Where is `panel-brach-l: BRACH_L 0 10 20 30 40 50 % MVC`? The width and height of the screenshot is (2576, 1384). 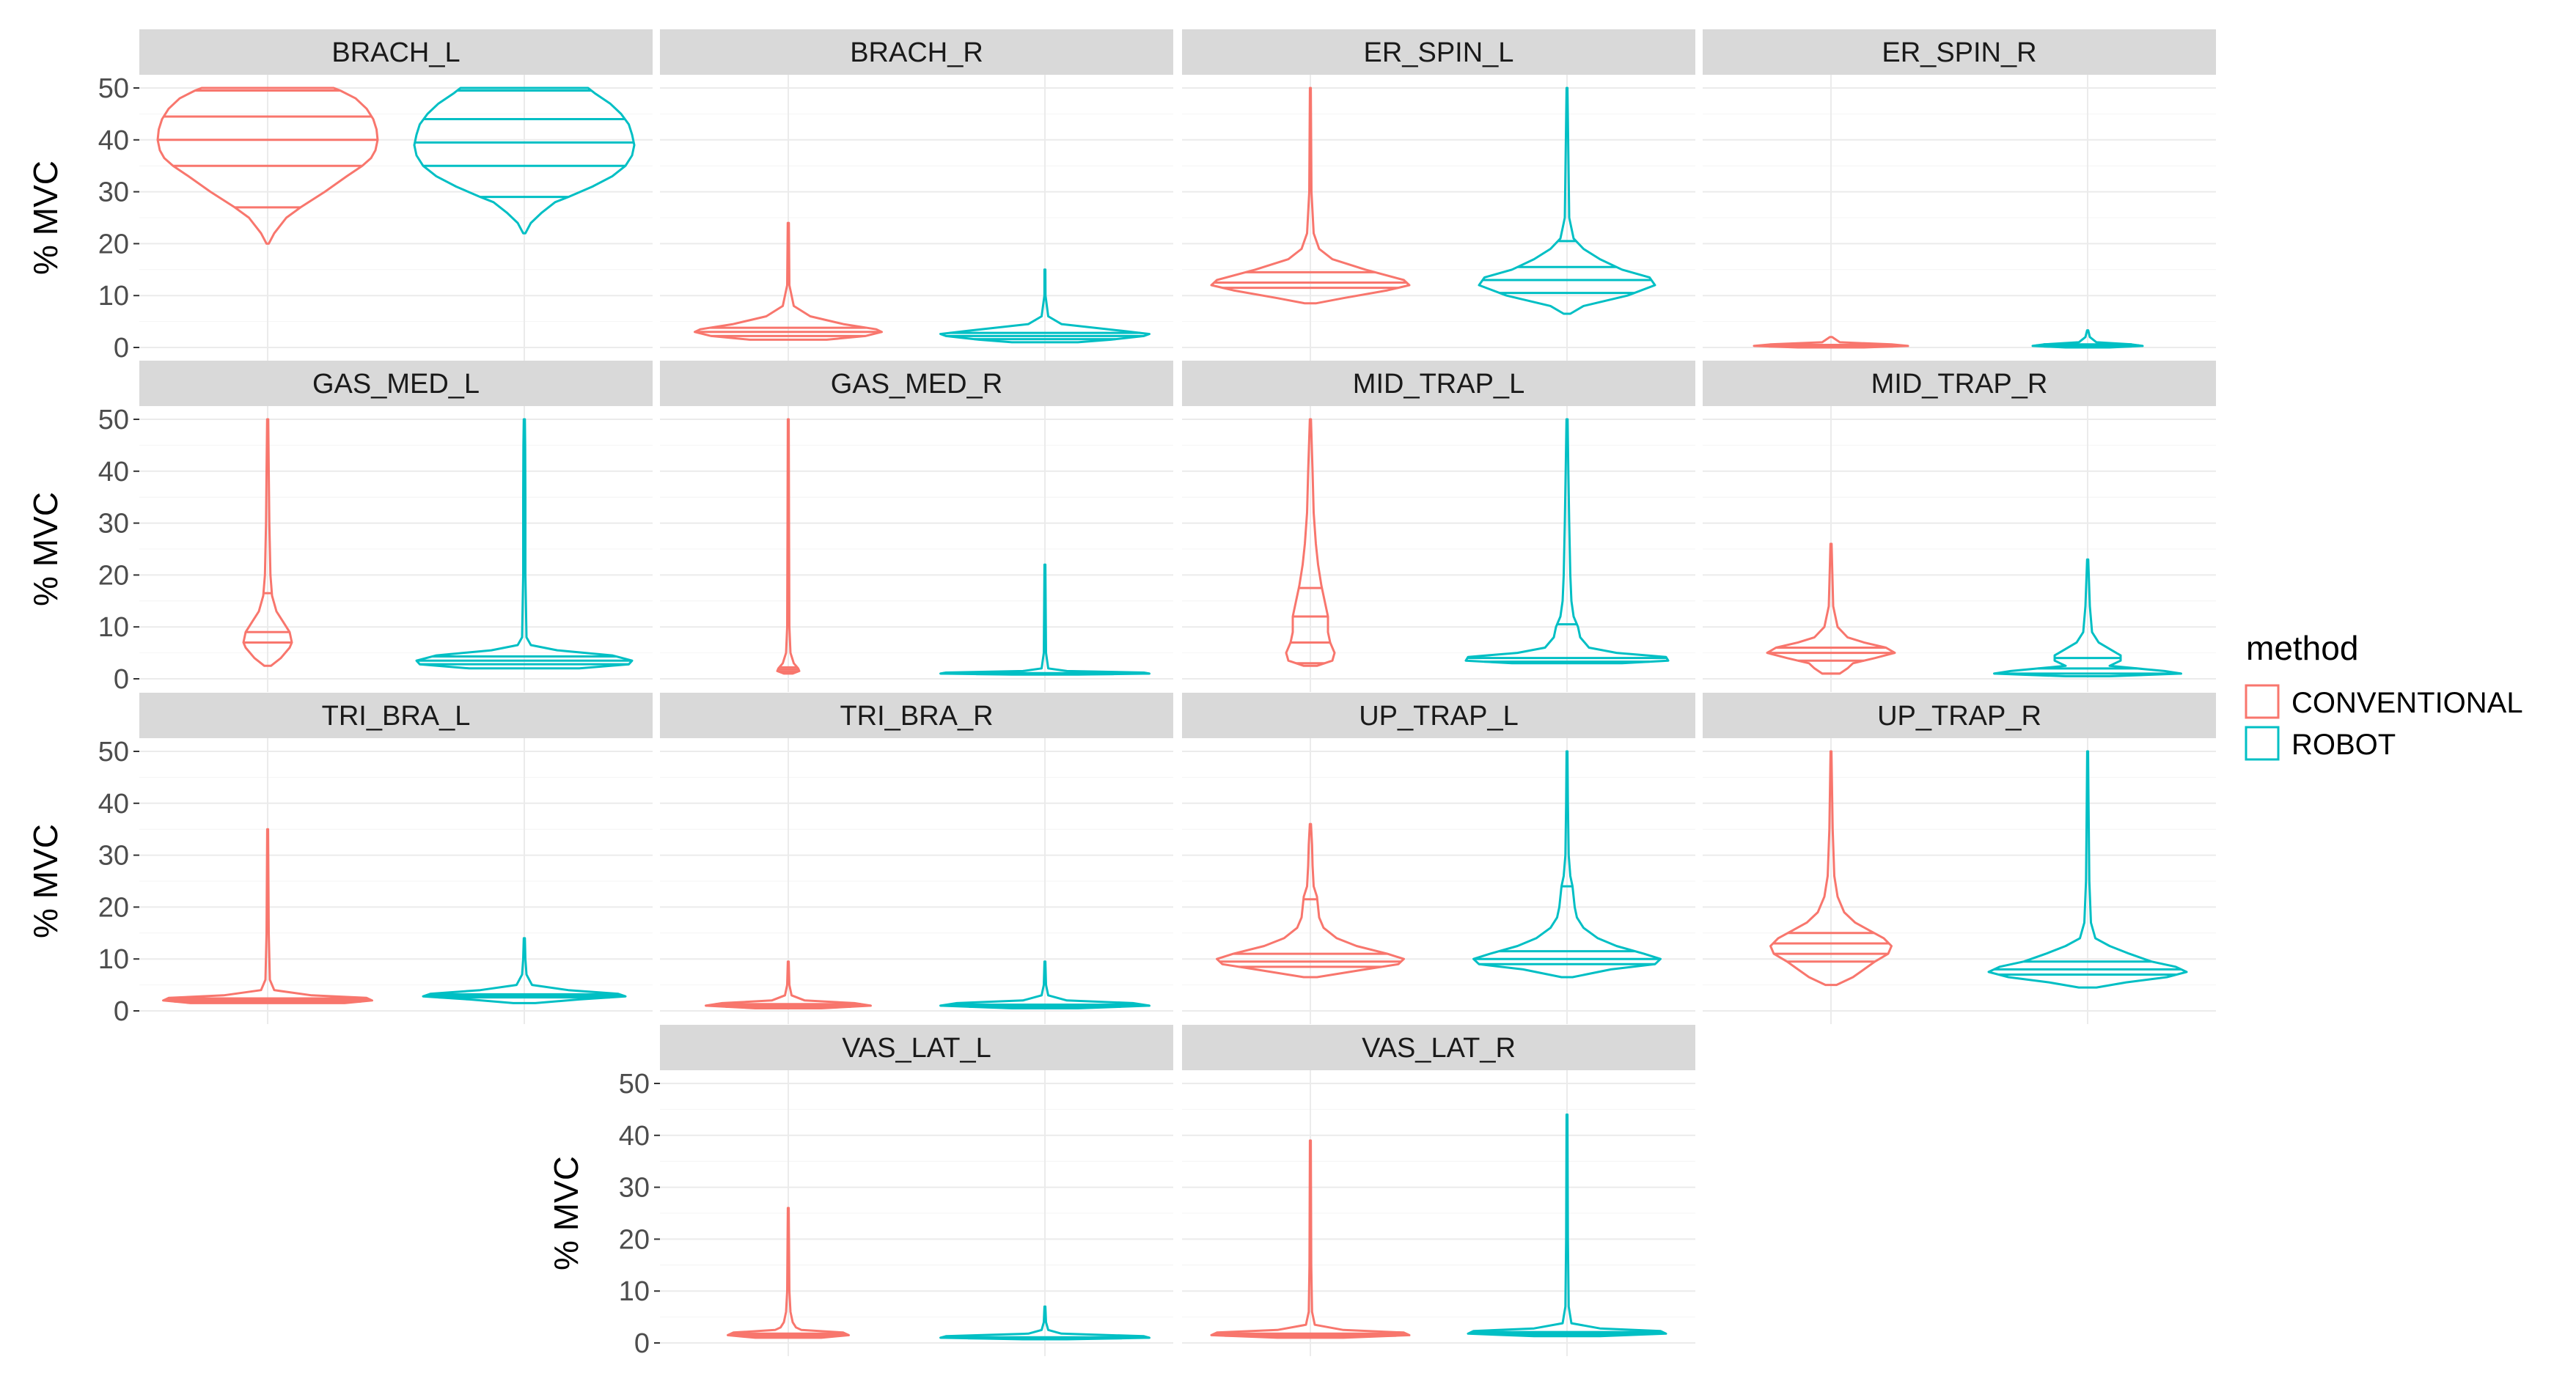 panel-brach-l: BRACH_L 0 10 20 30 40 50 % MVC is located at coordinates (340, 196).